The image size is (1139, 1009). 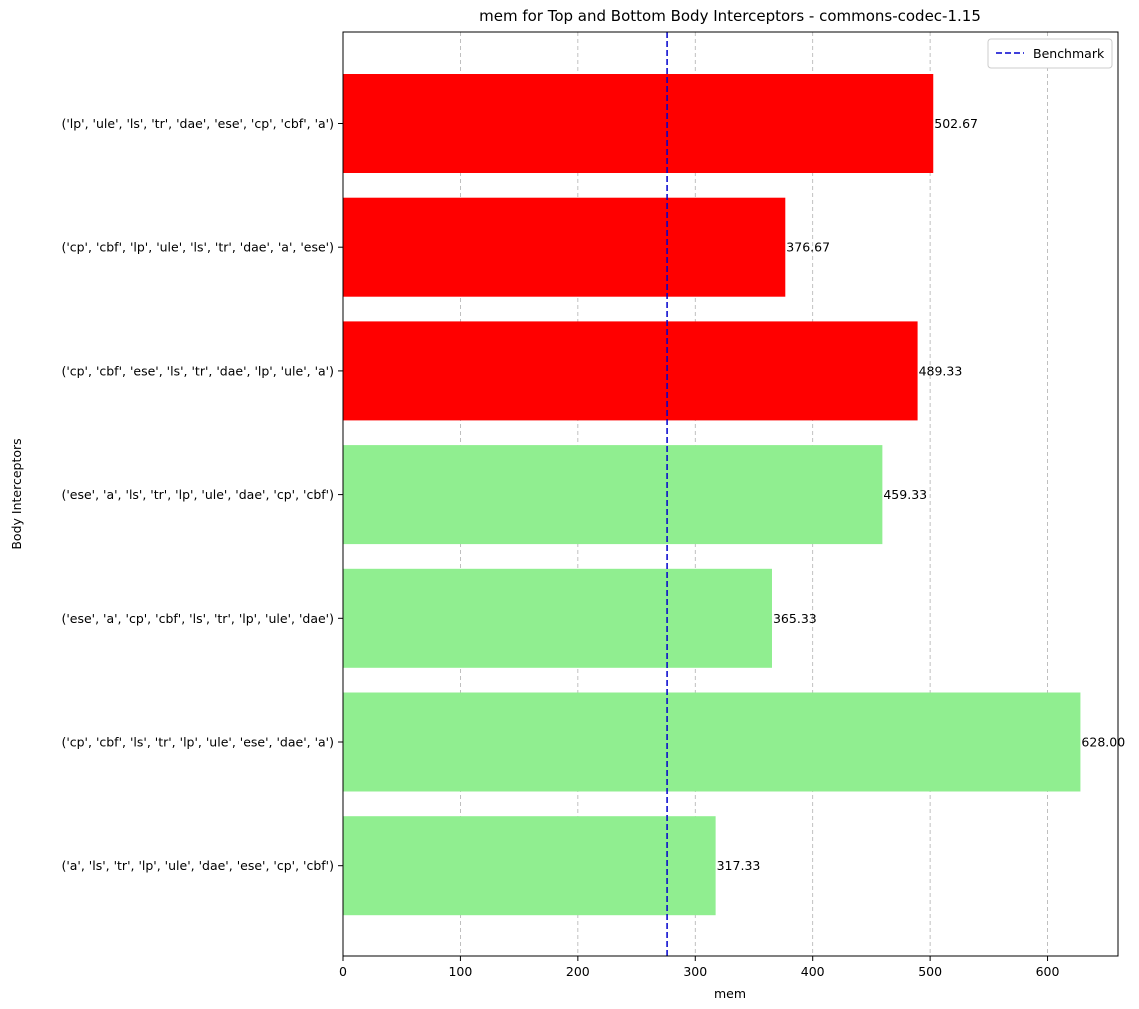 I want to click on bar-value-label: 459.33, so click(x=905, y=494).